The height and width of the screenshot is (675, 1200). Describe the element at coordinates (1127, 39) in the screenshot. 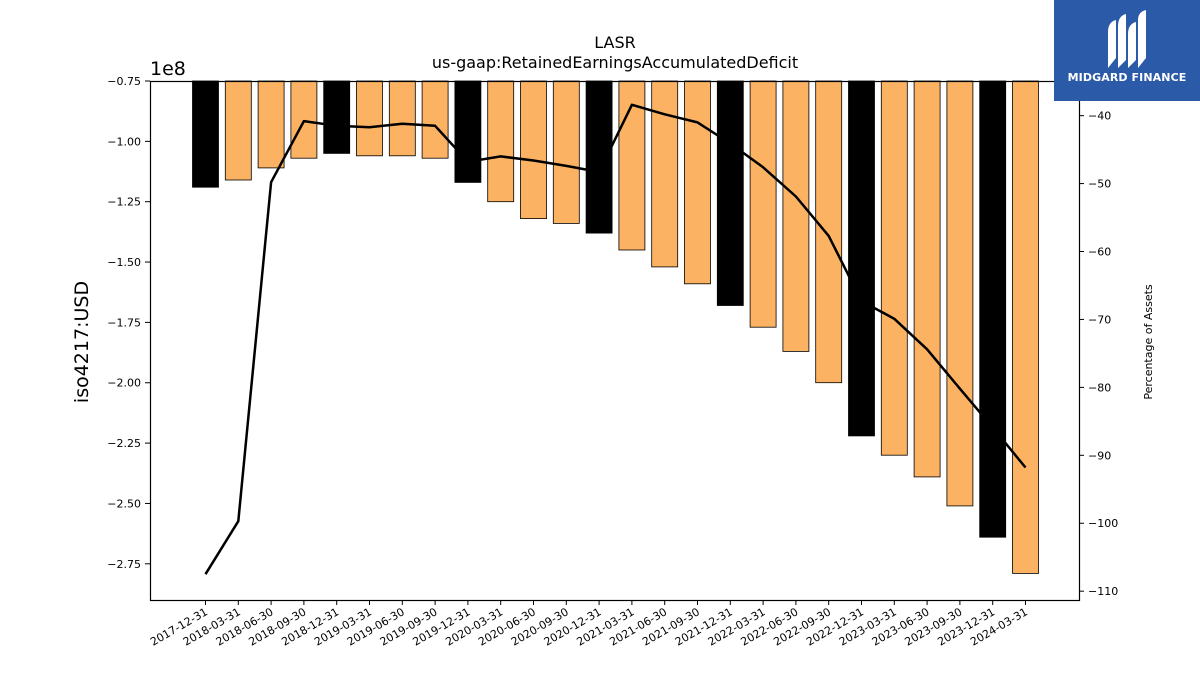

I see `logo-mark-icon` at that location.